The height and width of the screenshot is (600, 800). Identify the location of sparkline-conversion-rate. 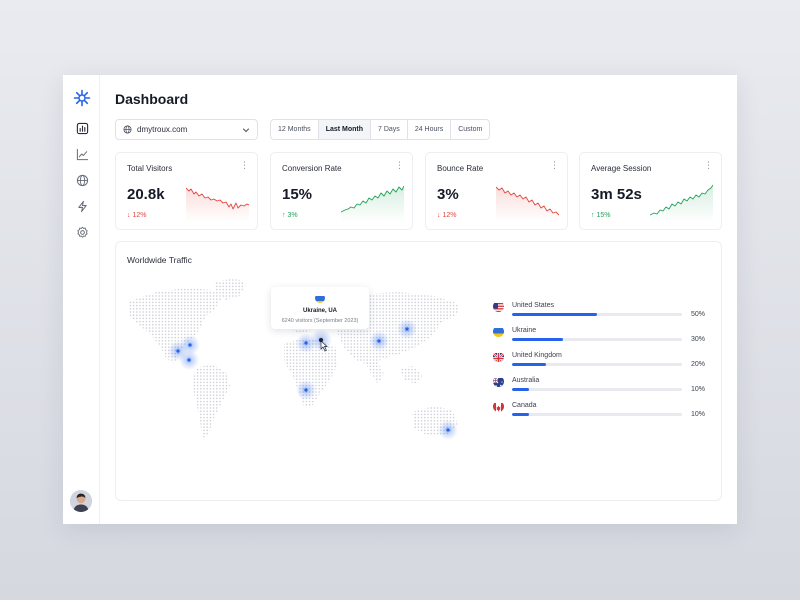
(372, 203).